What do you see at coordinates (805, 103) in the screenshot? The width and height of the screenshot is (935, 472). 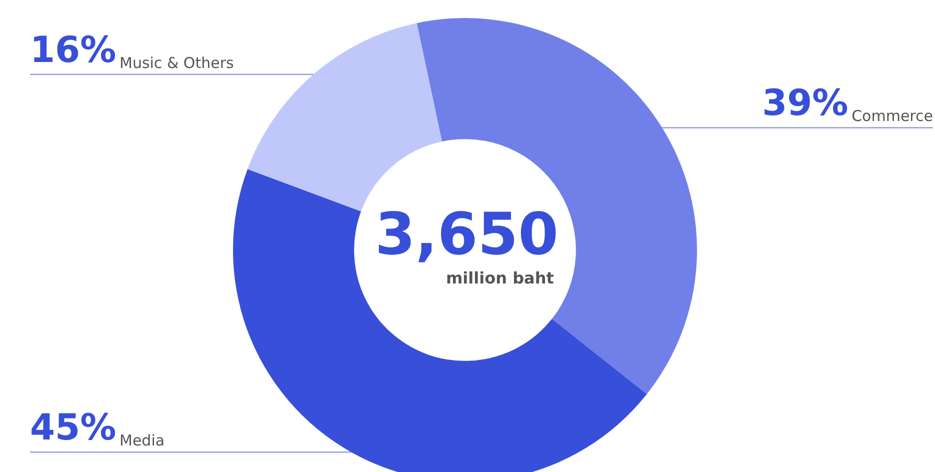 I see `data-label: 39%` at bounding box center [805, 103].